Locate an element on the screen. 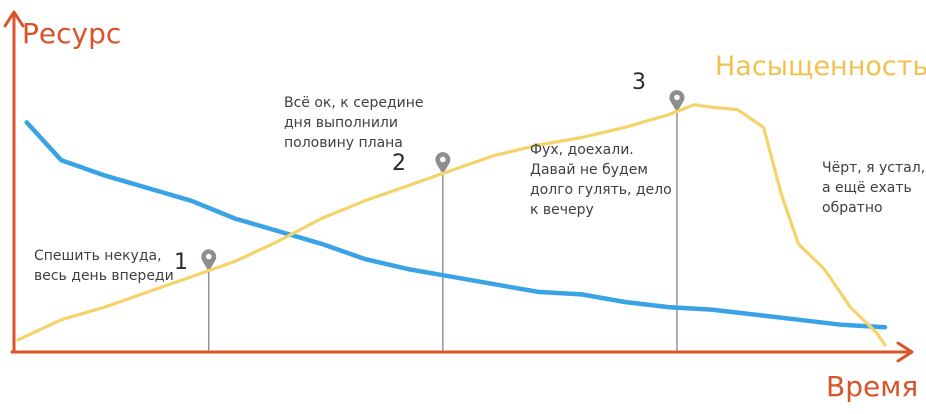 The width and height of the screenshot is (926, 414). marker-number-3: 3 is located at coordinates (639, 82).